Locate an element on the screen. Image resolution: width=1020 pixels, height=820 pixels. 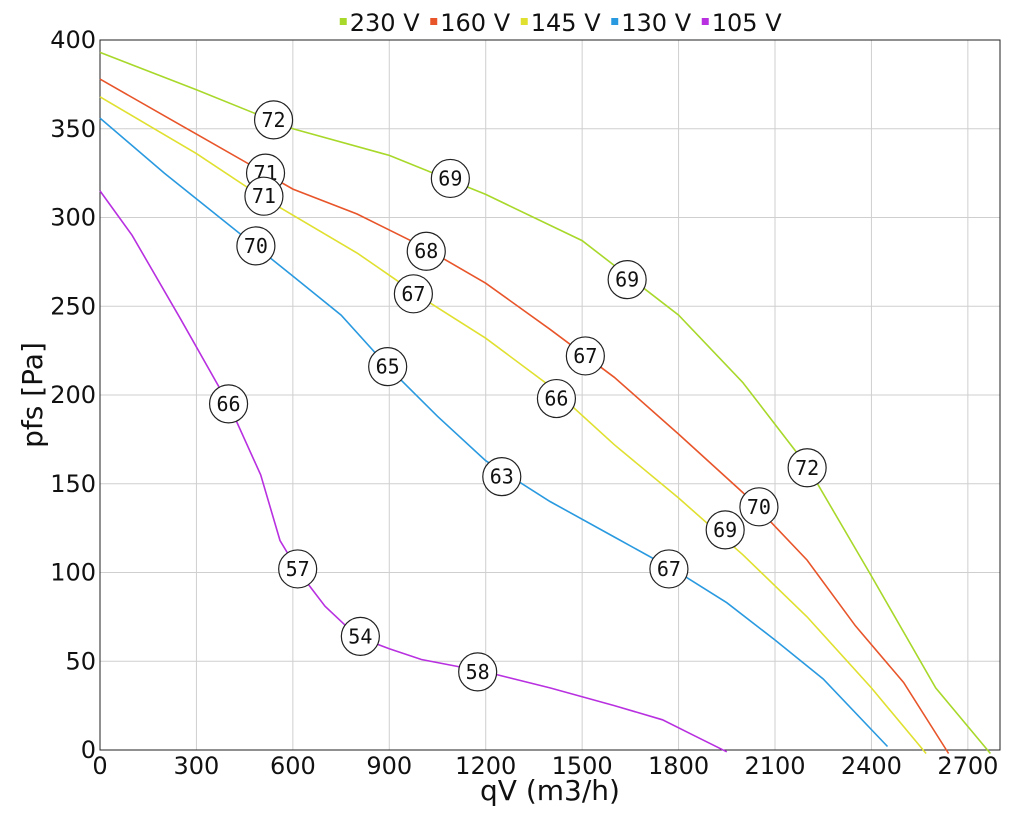
marker-label: 57 is located at coordinates (298, 569).